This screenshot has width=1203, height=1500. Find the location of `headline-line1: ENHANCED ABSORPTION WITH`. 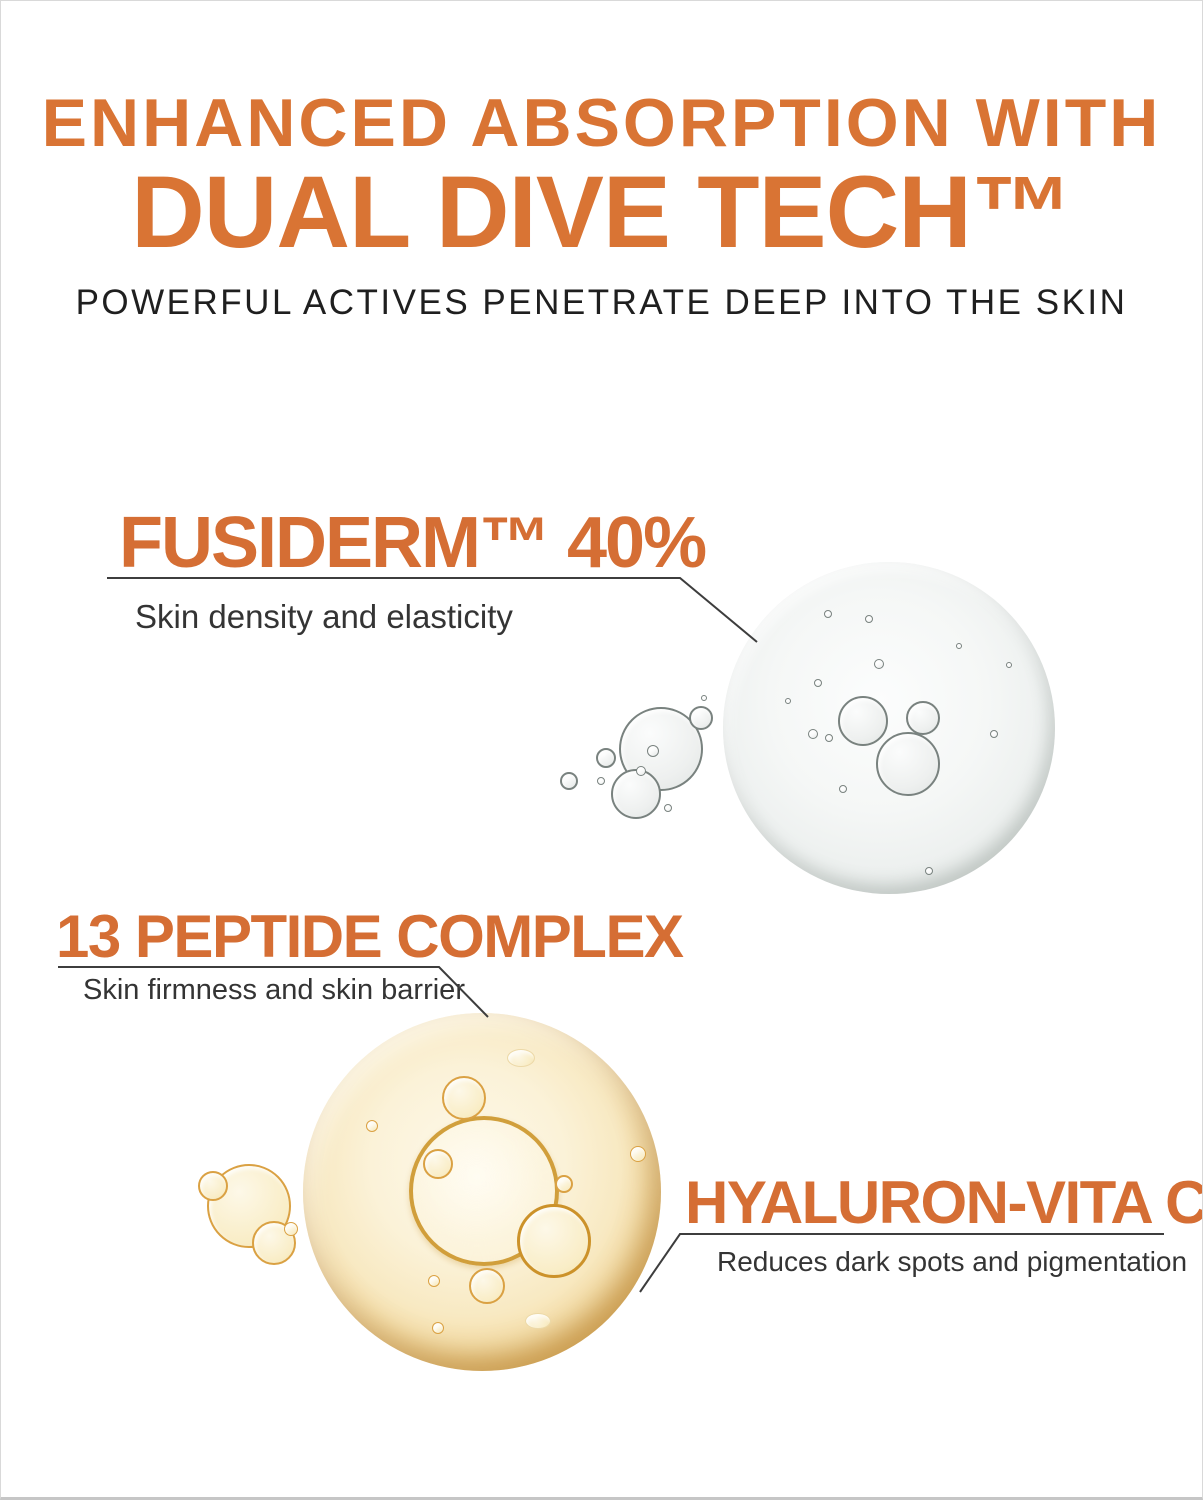

headline-line1: ENHANCED ABSORPTION WITH is located at coordinates (601, 123).